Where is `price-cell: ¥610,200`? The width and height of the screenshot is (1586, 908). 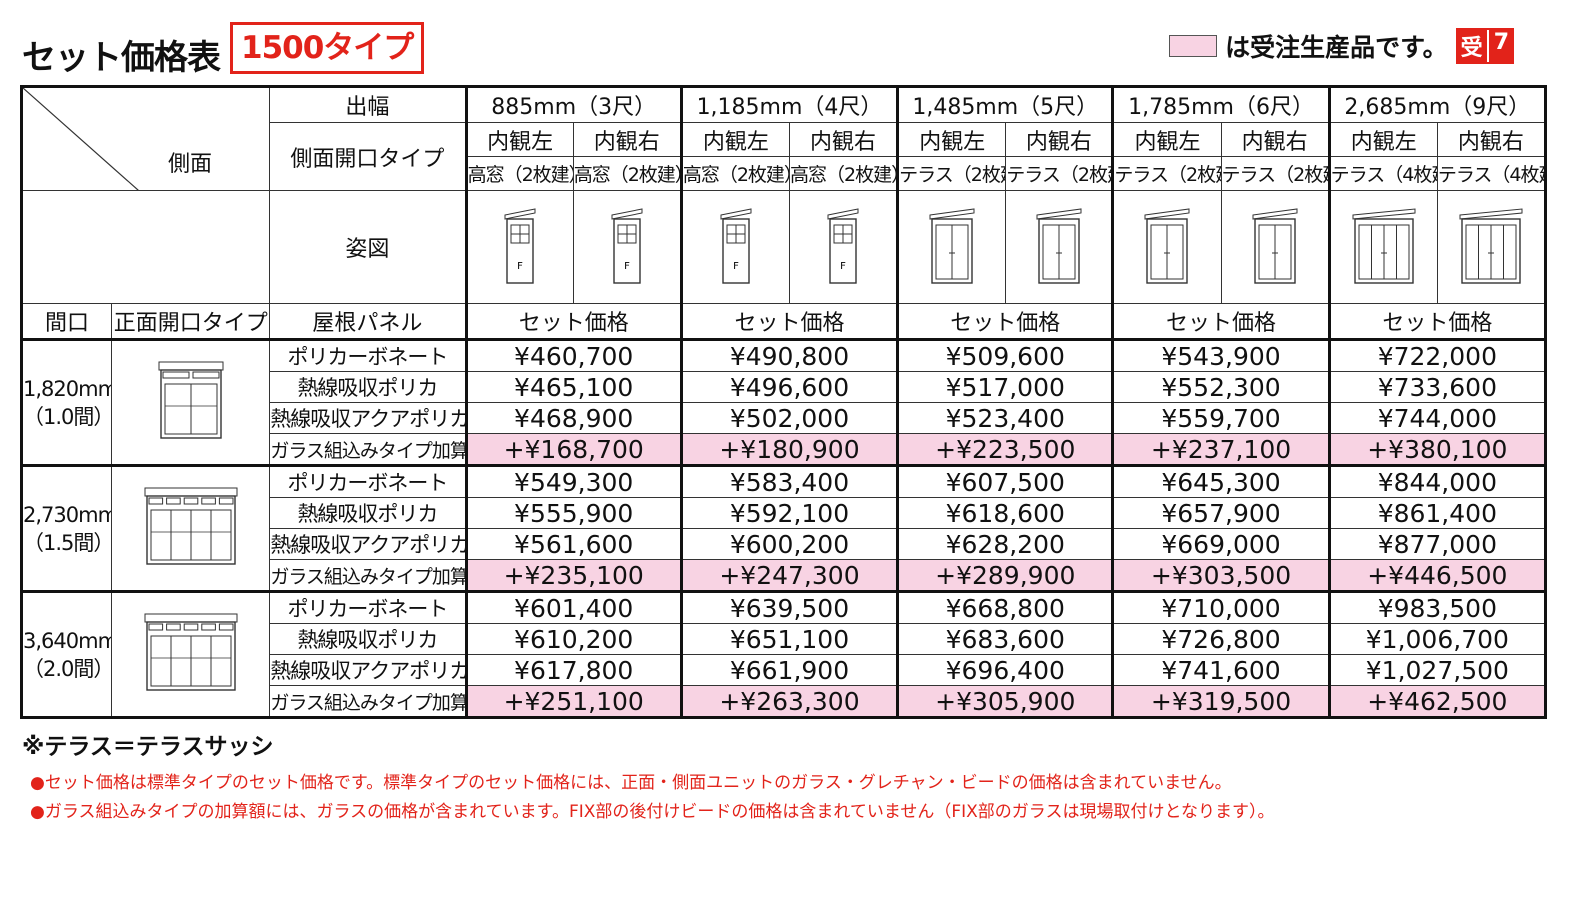 price-cell: ¥610,200 is located at coordinates (573, 639).